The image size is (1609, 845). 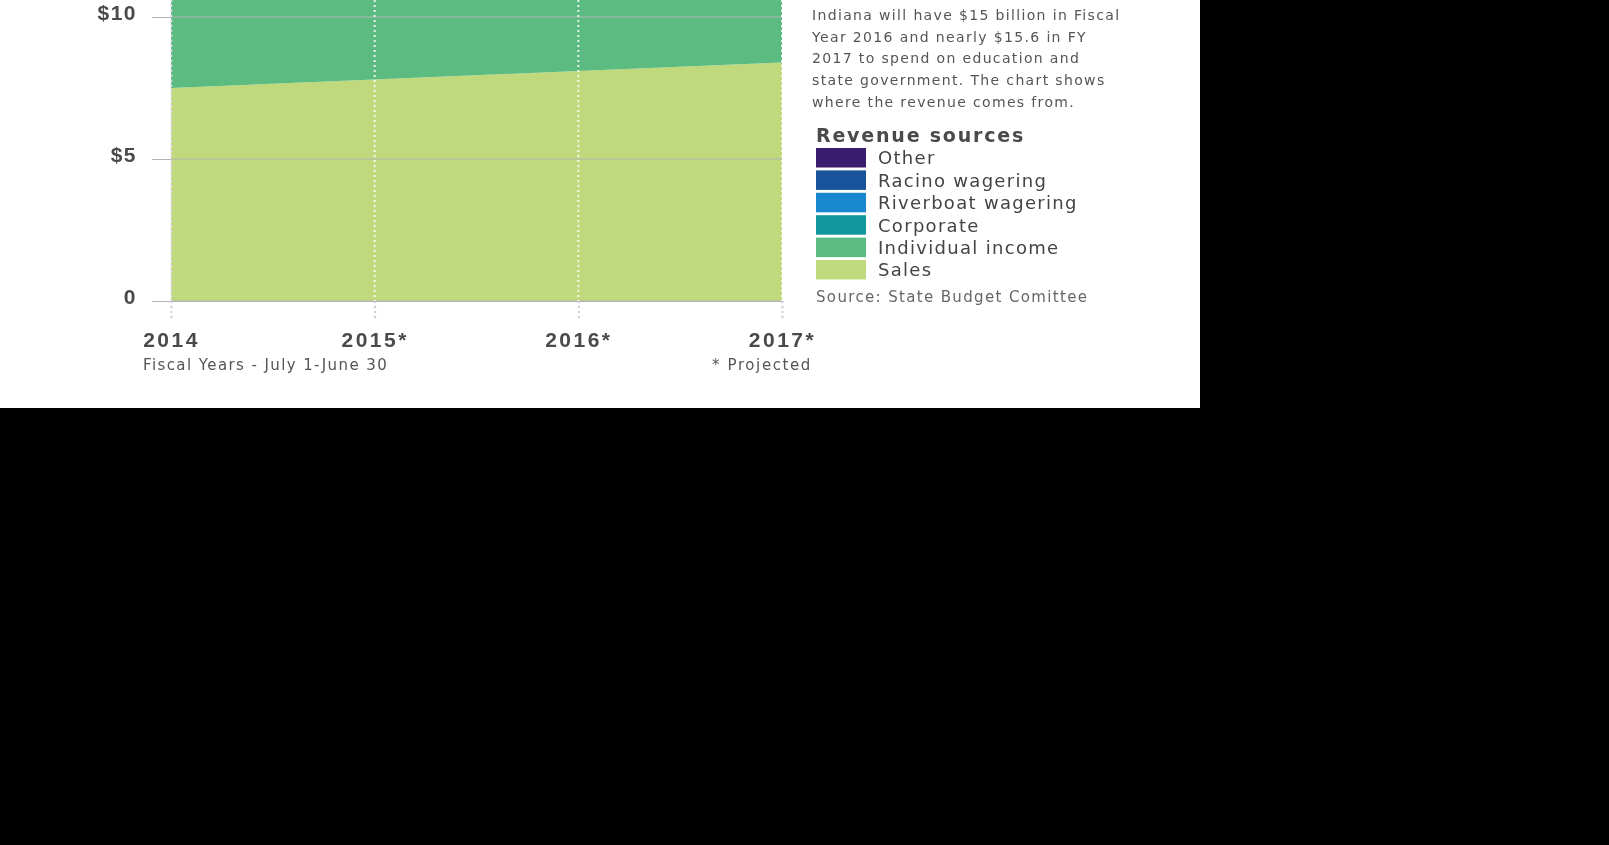 What do you see at coordinates (123, 155) in the screenshot?
I see `y-tick-label: $5` at bounding box center [123, 155].